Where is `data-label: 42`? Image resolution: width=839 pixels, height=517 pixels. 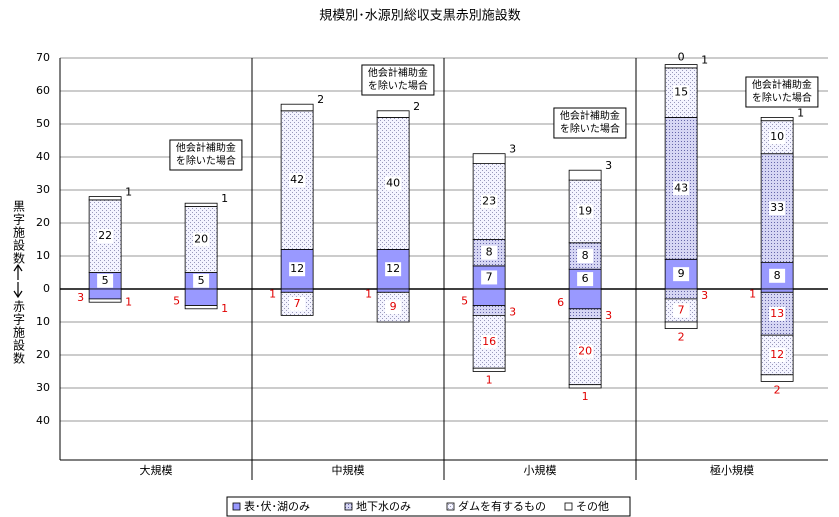
data-label: 42 is located at coordinates (297, 179).